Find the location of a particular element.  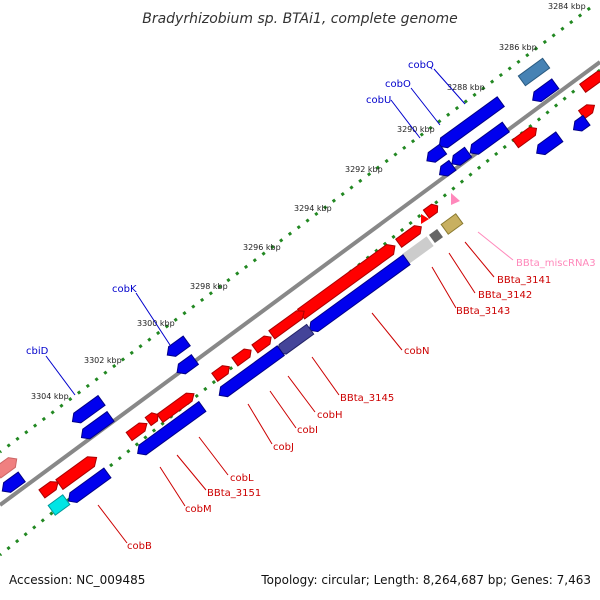

scale-label: 3290 kbp is located at coordinates (416, 129).